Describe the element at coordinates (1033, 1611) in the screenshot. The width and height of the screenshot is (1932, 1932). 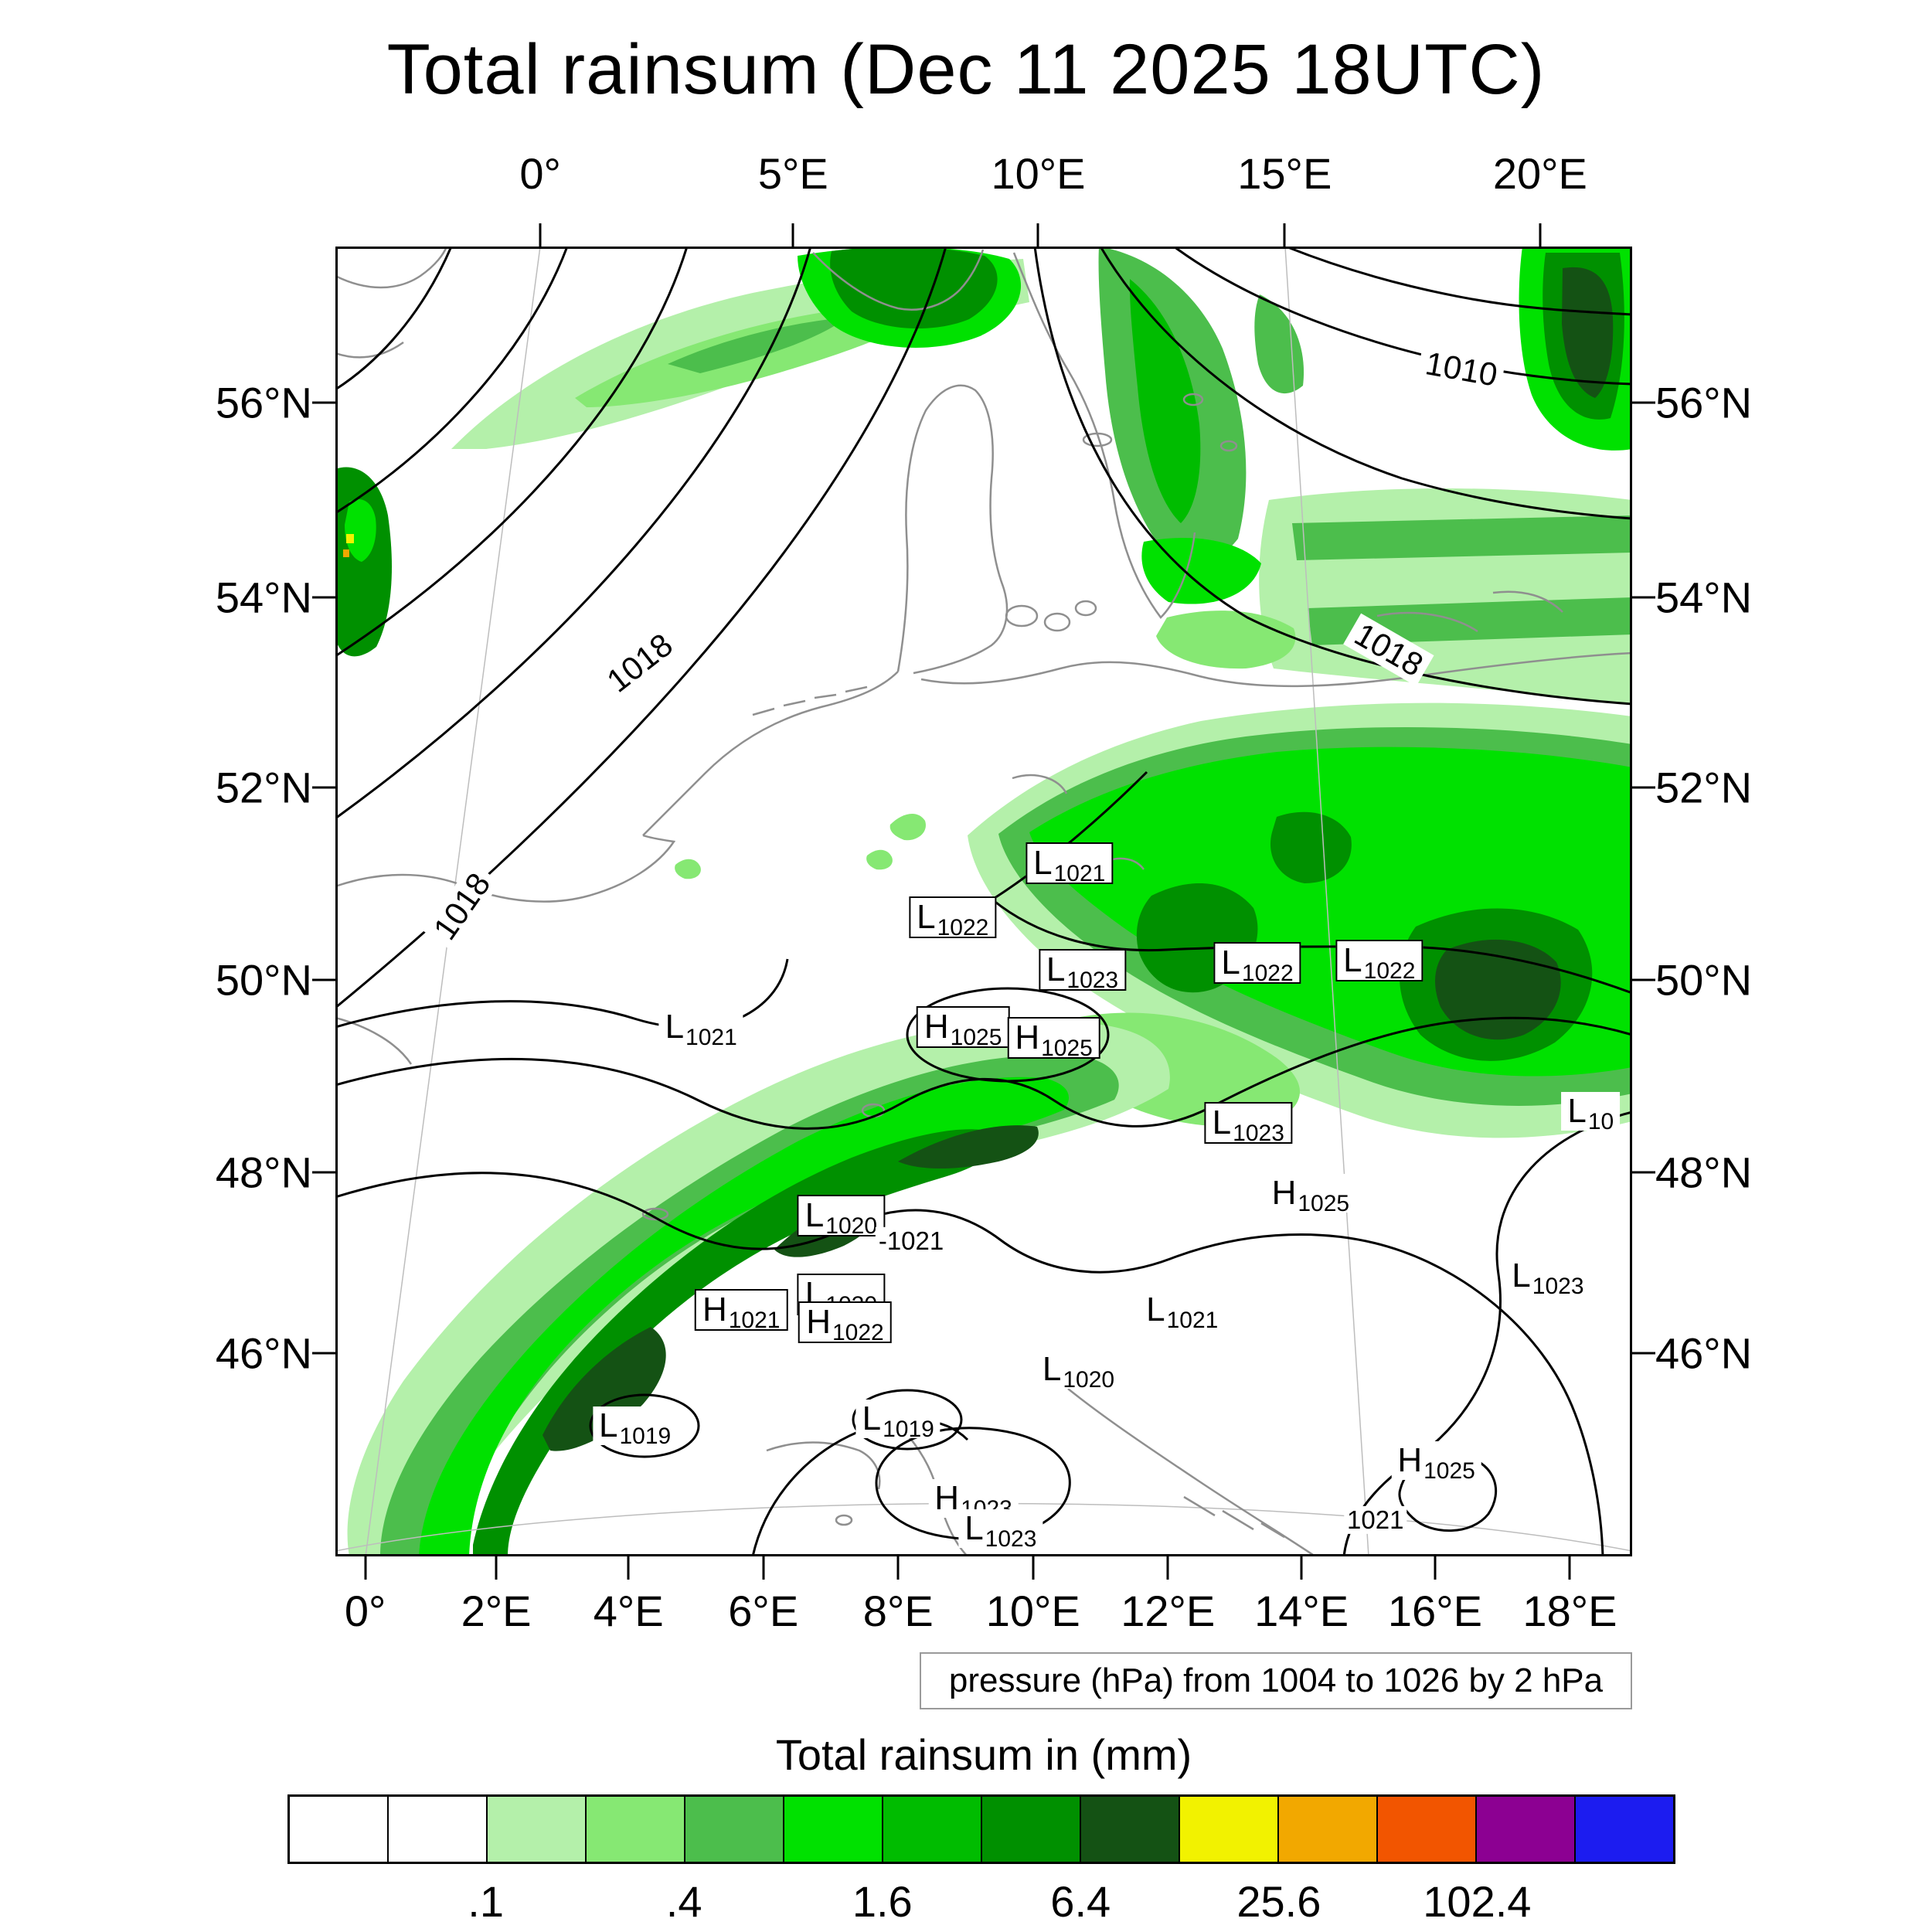
I see `axis-tick-label-bottom: 10°E` at that location.